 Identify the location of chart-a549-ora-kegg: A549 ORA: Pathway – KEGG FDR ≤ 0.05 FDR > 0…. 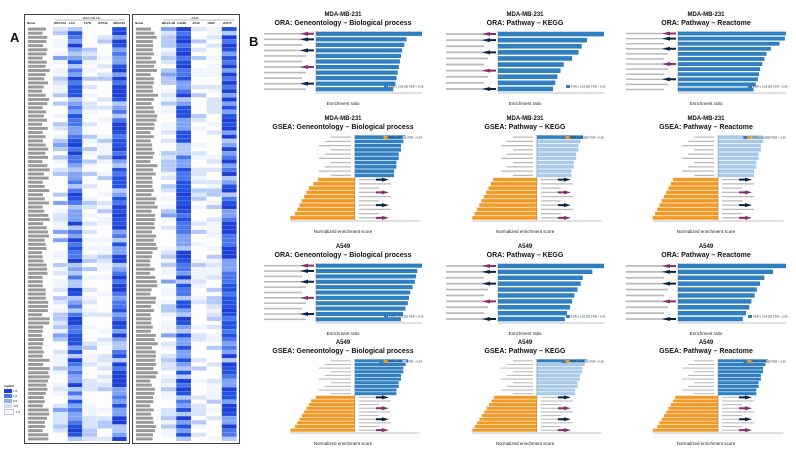
(525, 292).